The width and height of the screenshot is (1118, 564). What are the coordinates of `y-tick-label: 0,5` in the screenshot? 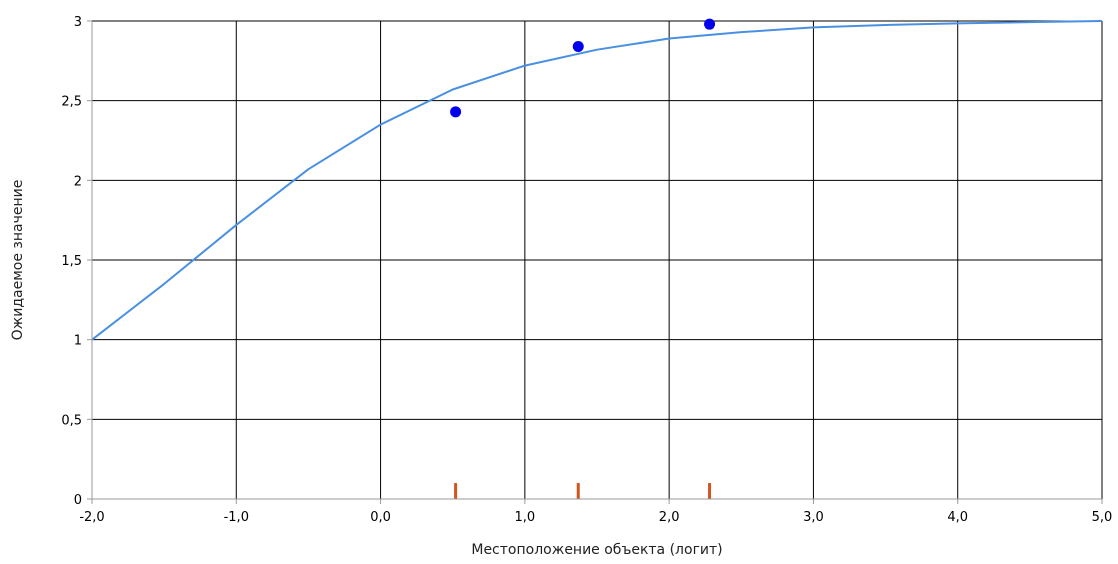 It's located at (71, 420).